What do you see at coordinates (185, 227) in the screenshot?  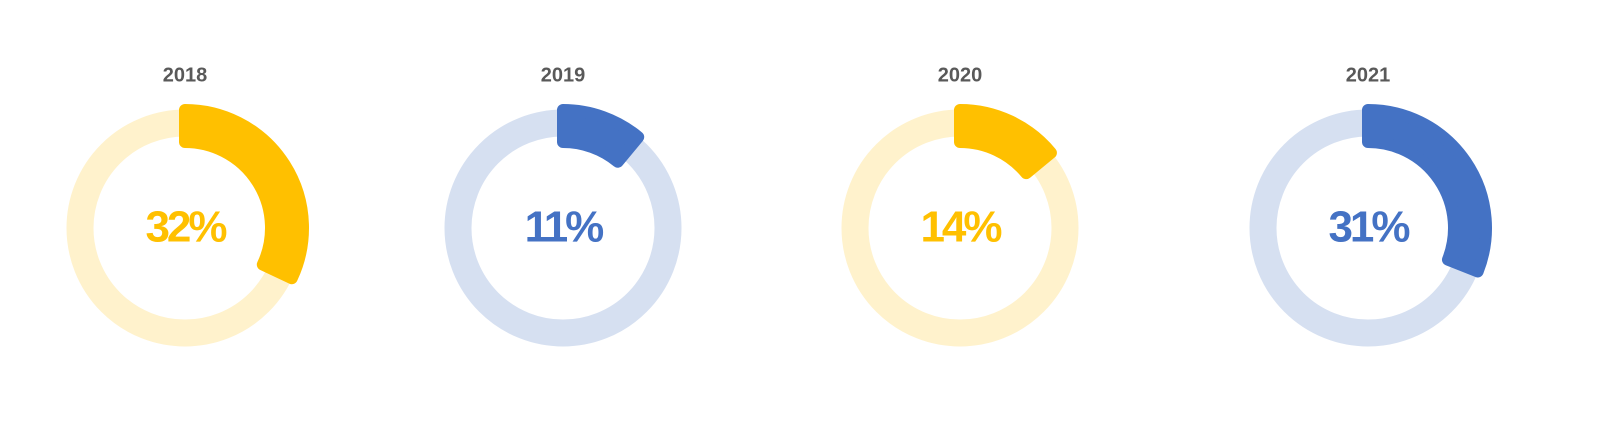 I see `value-label: 32%` at bounding box center [185, 227].